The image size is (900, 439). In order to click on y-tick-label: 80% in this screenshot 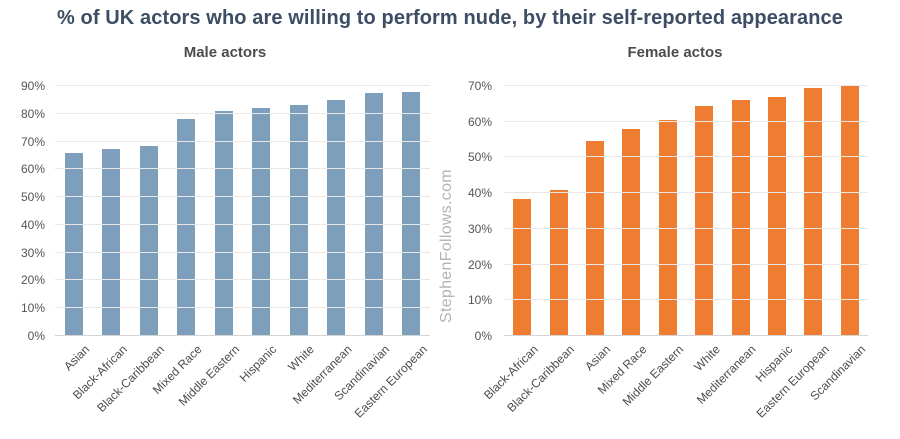, I will do `click(32, 113)`.